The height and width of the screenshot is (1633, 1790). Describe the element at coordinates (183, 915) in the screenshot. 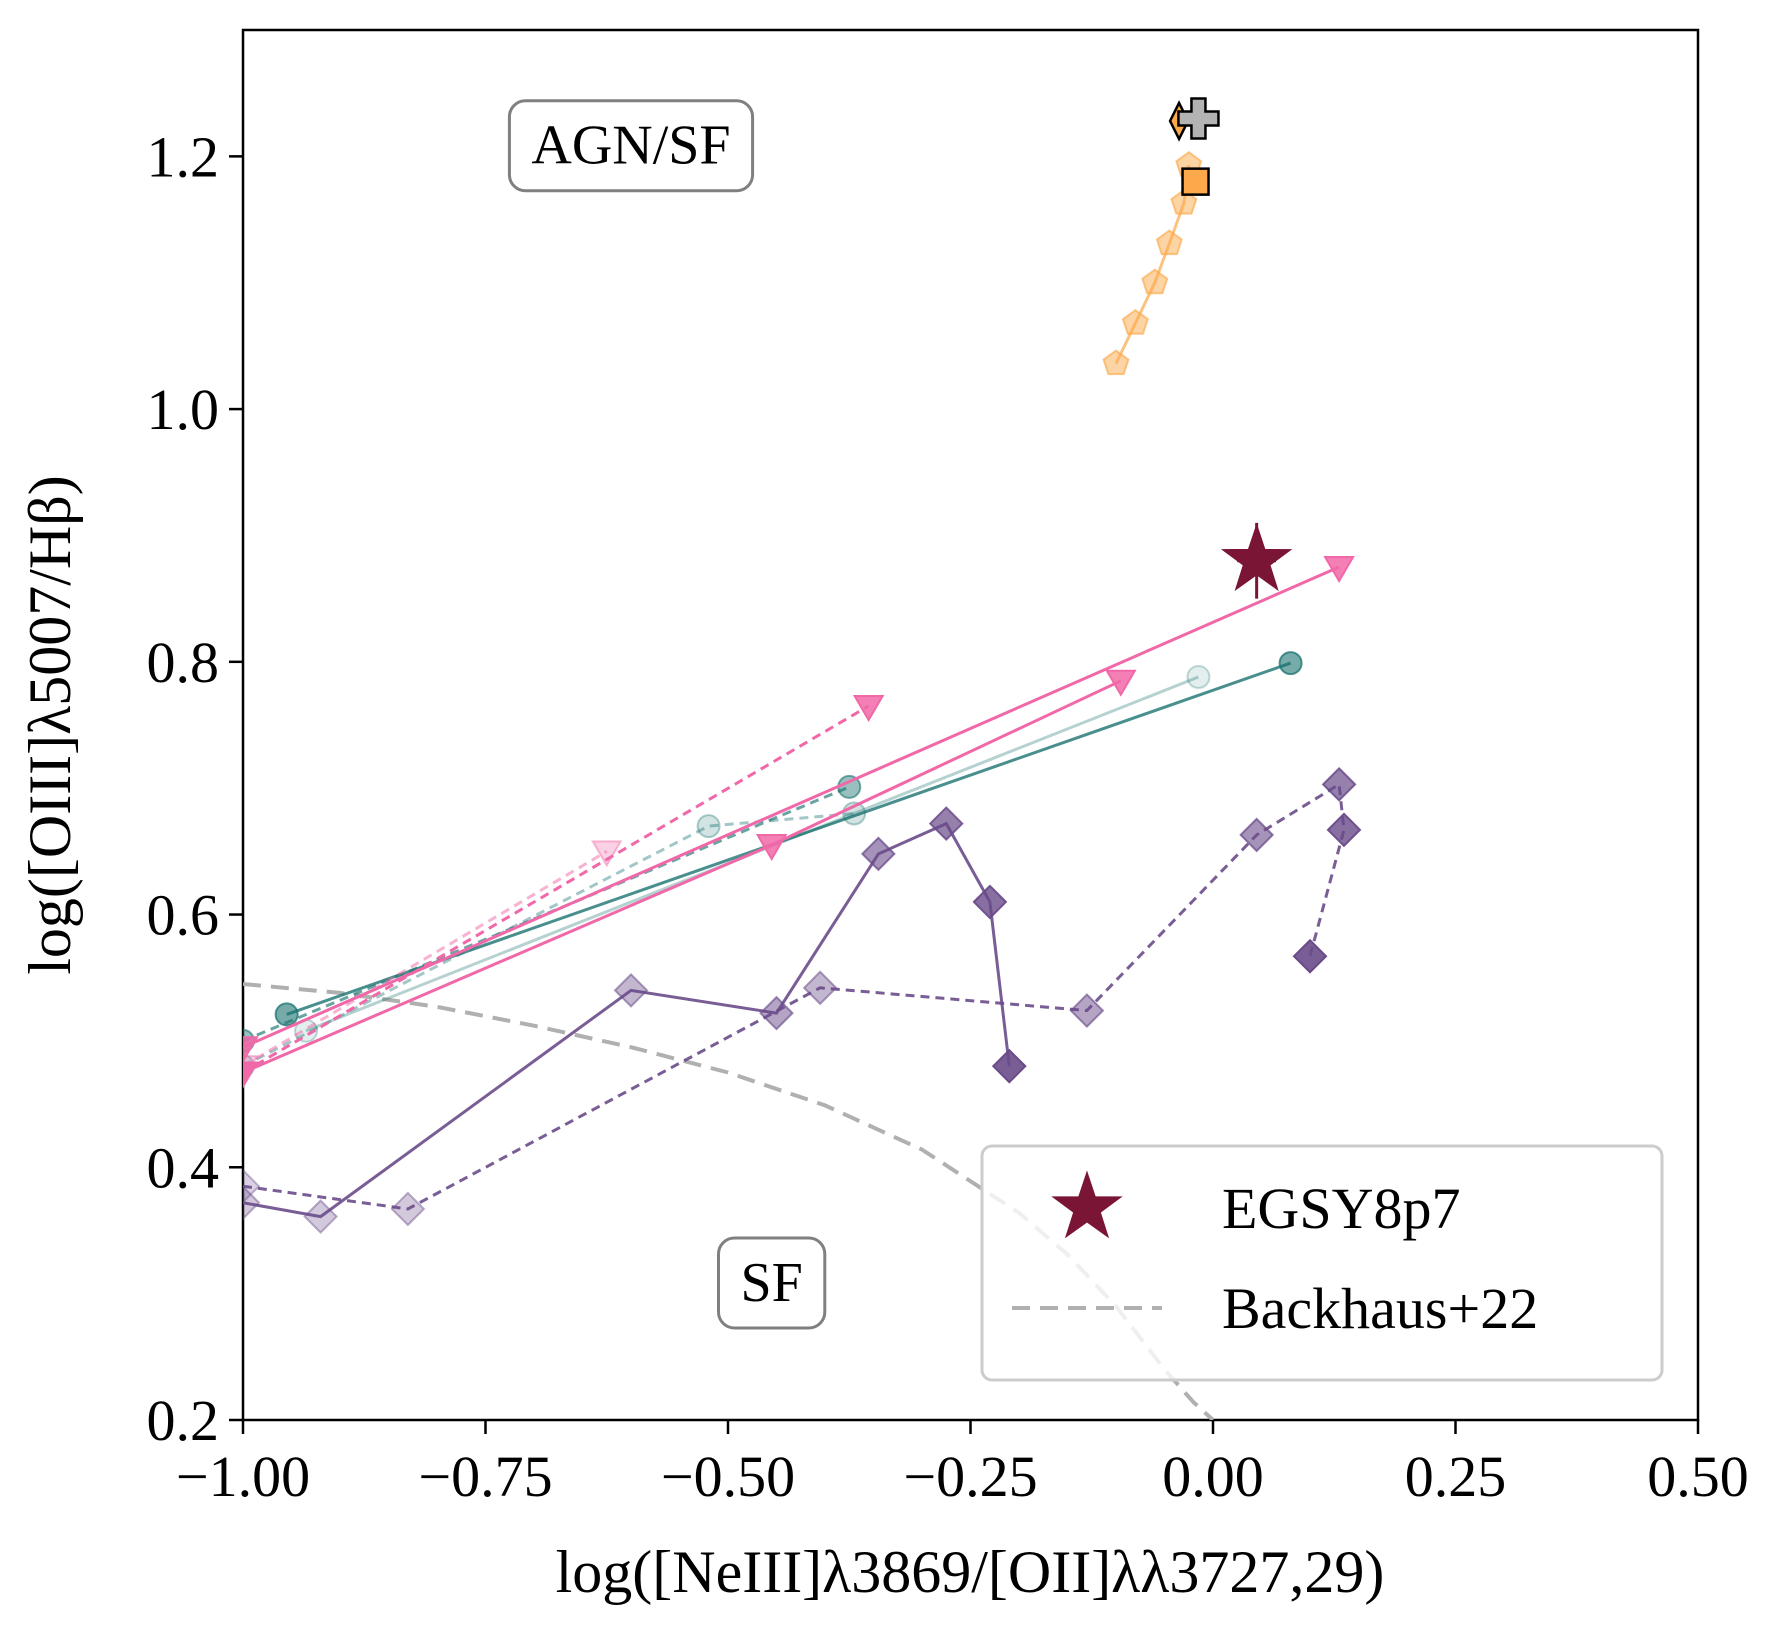

I see `y-tick-label: 0.6` at that location.